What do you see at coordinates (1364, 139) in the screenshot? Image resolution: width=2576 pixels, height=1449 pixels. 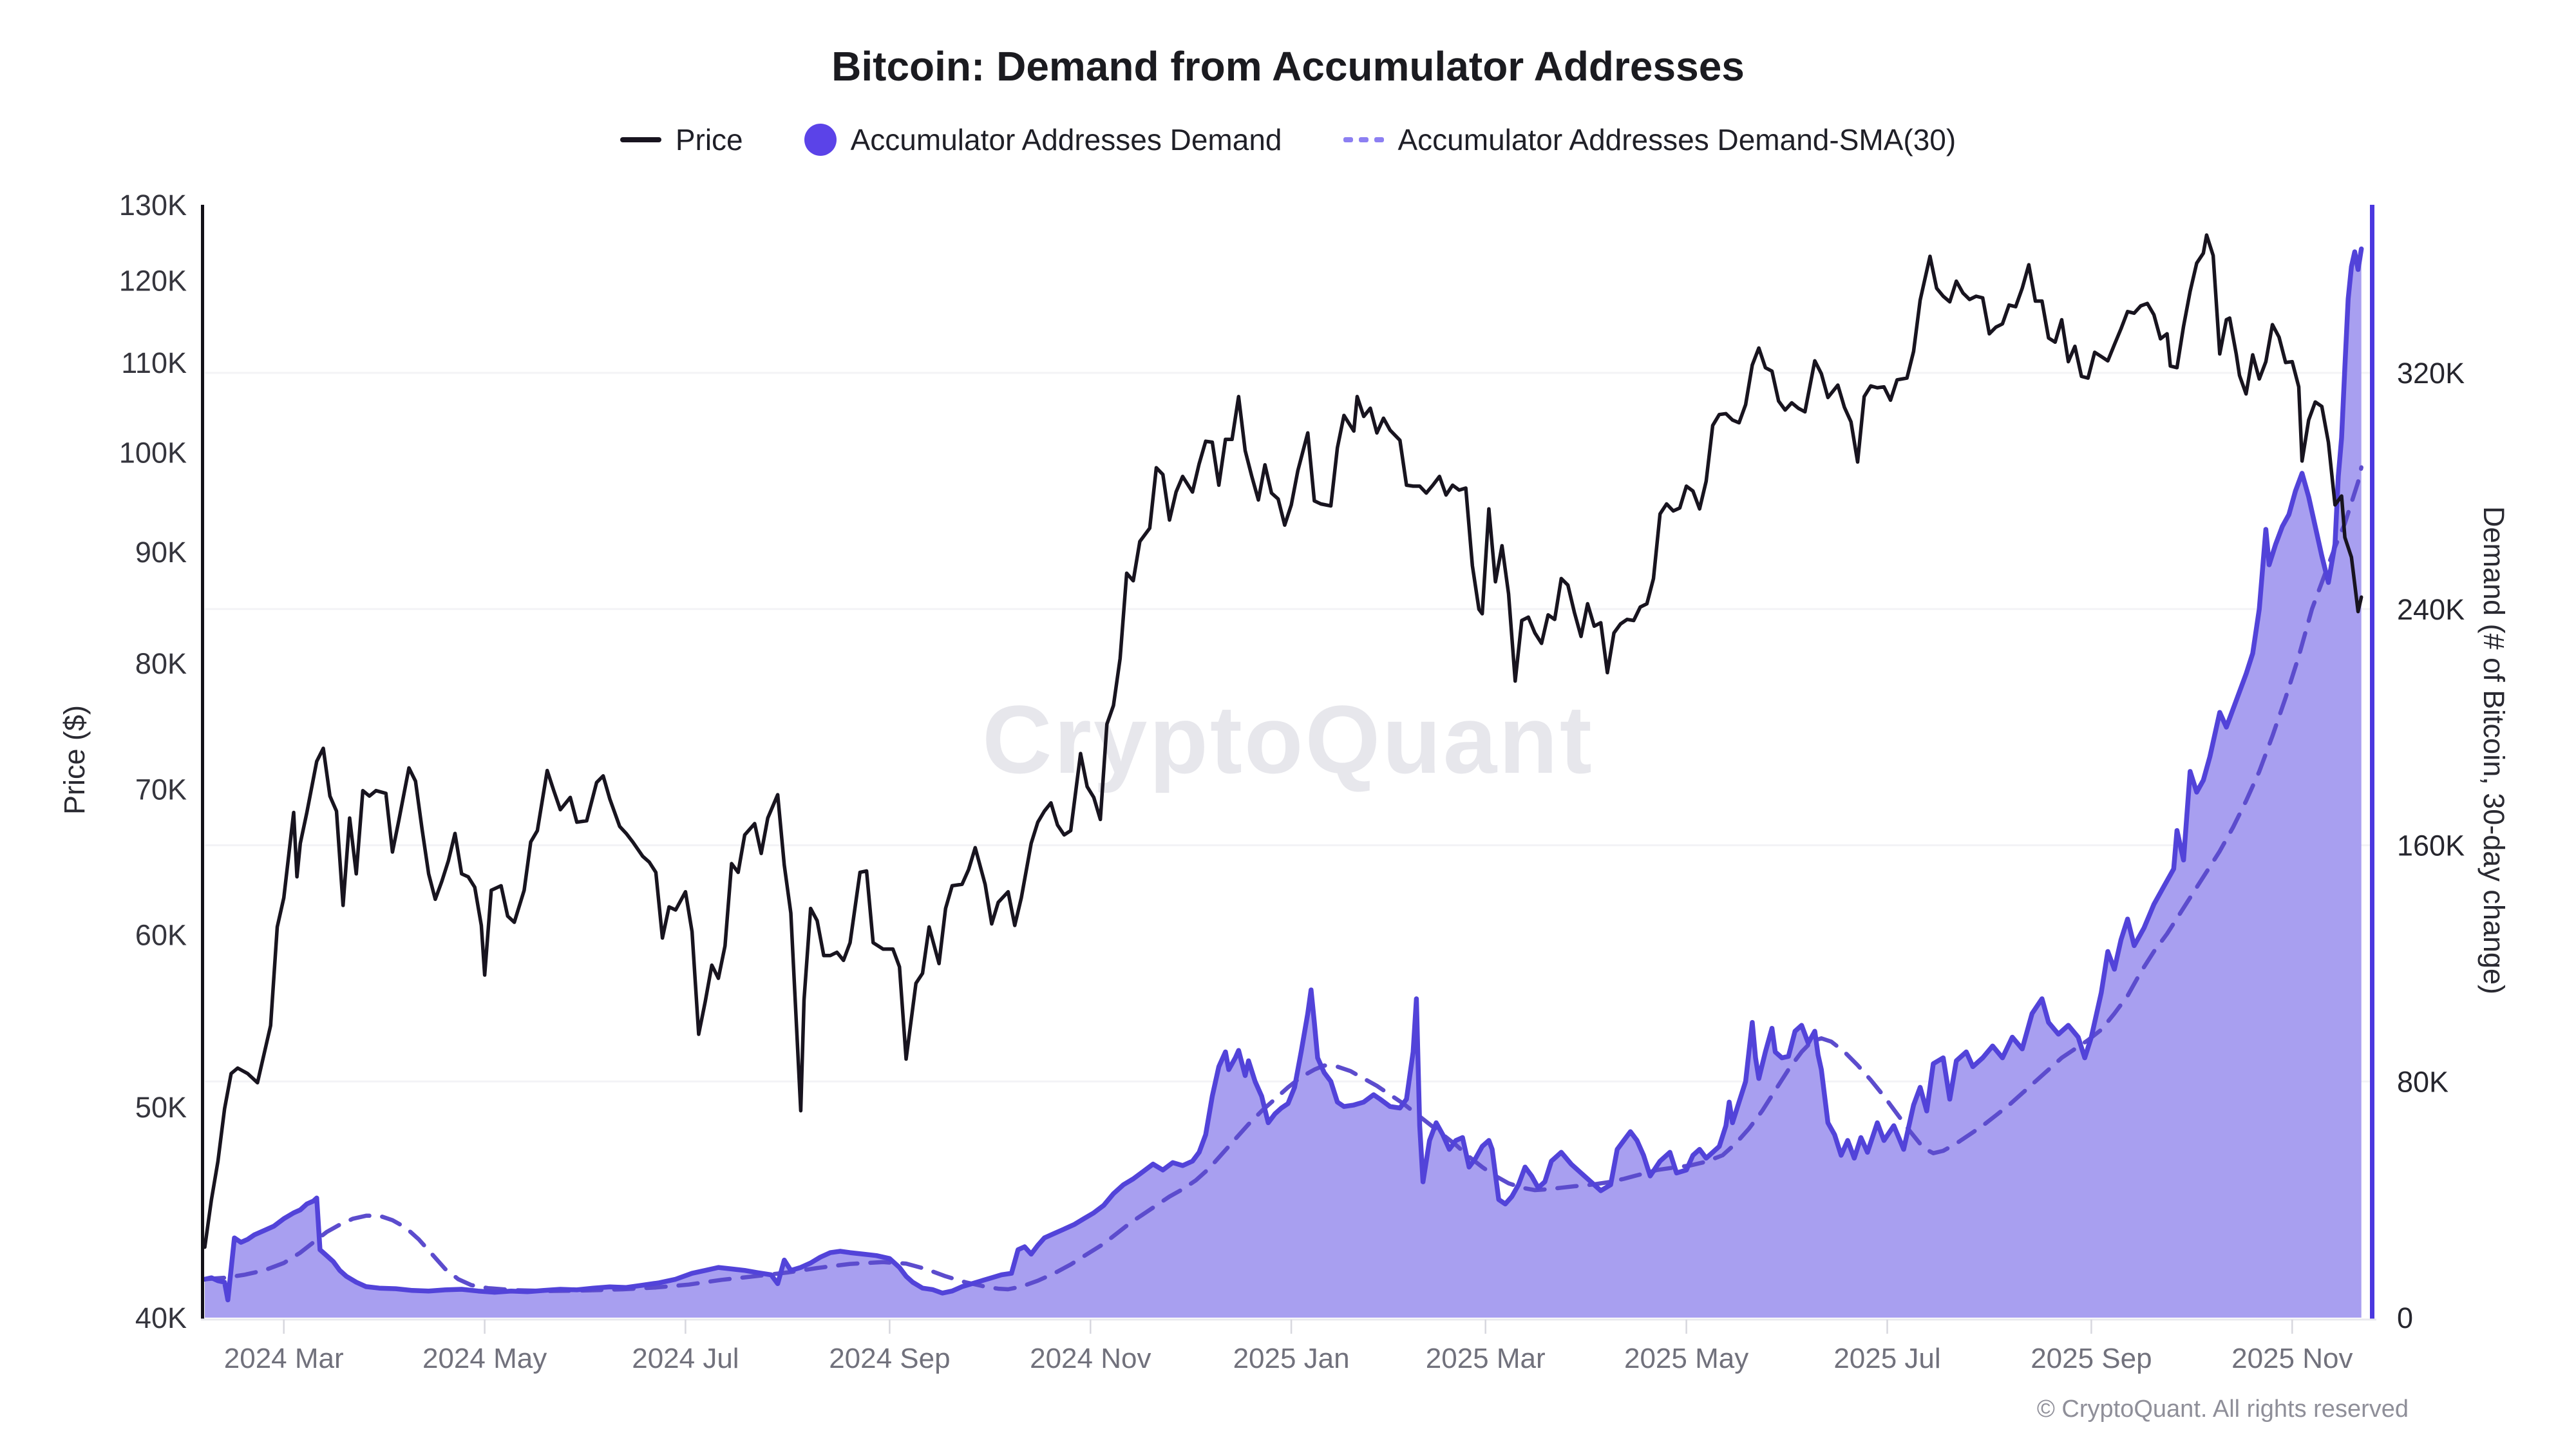 I see `sma-dashes-icon` at bounding box center [1364, 139].